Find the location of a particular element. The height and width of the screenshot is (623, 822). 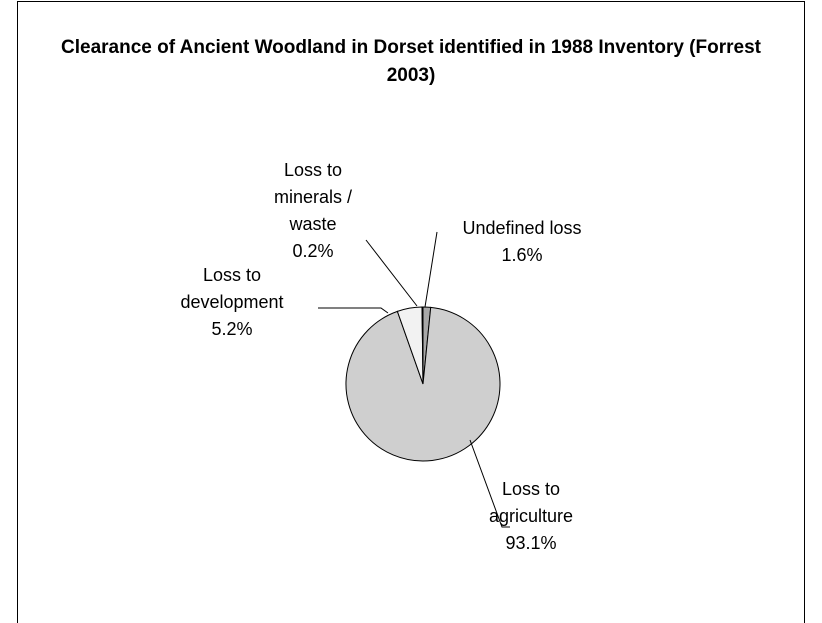

slice-label: Loss to development 5.2% is located at coordinates (232, 302).